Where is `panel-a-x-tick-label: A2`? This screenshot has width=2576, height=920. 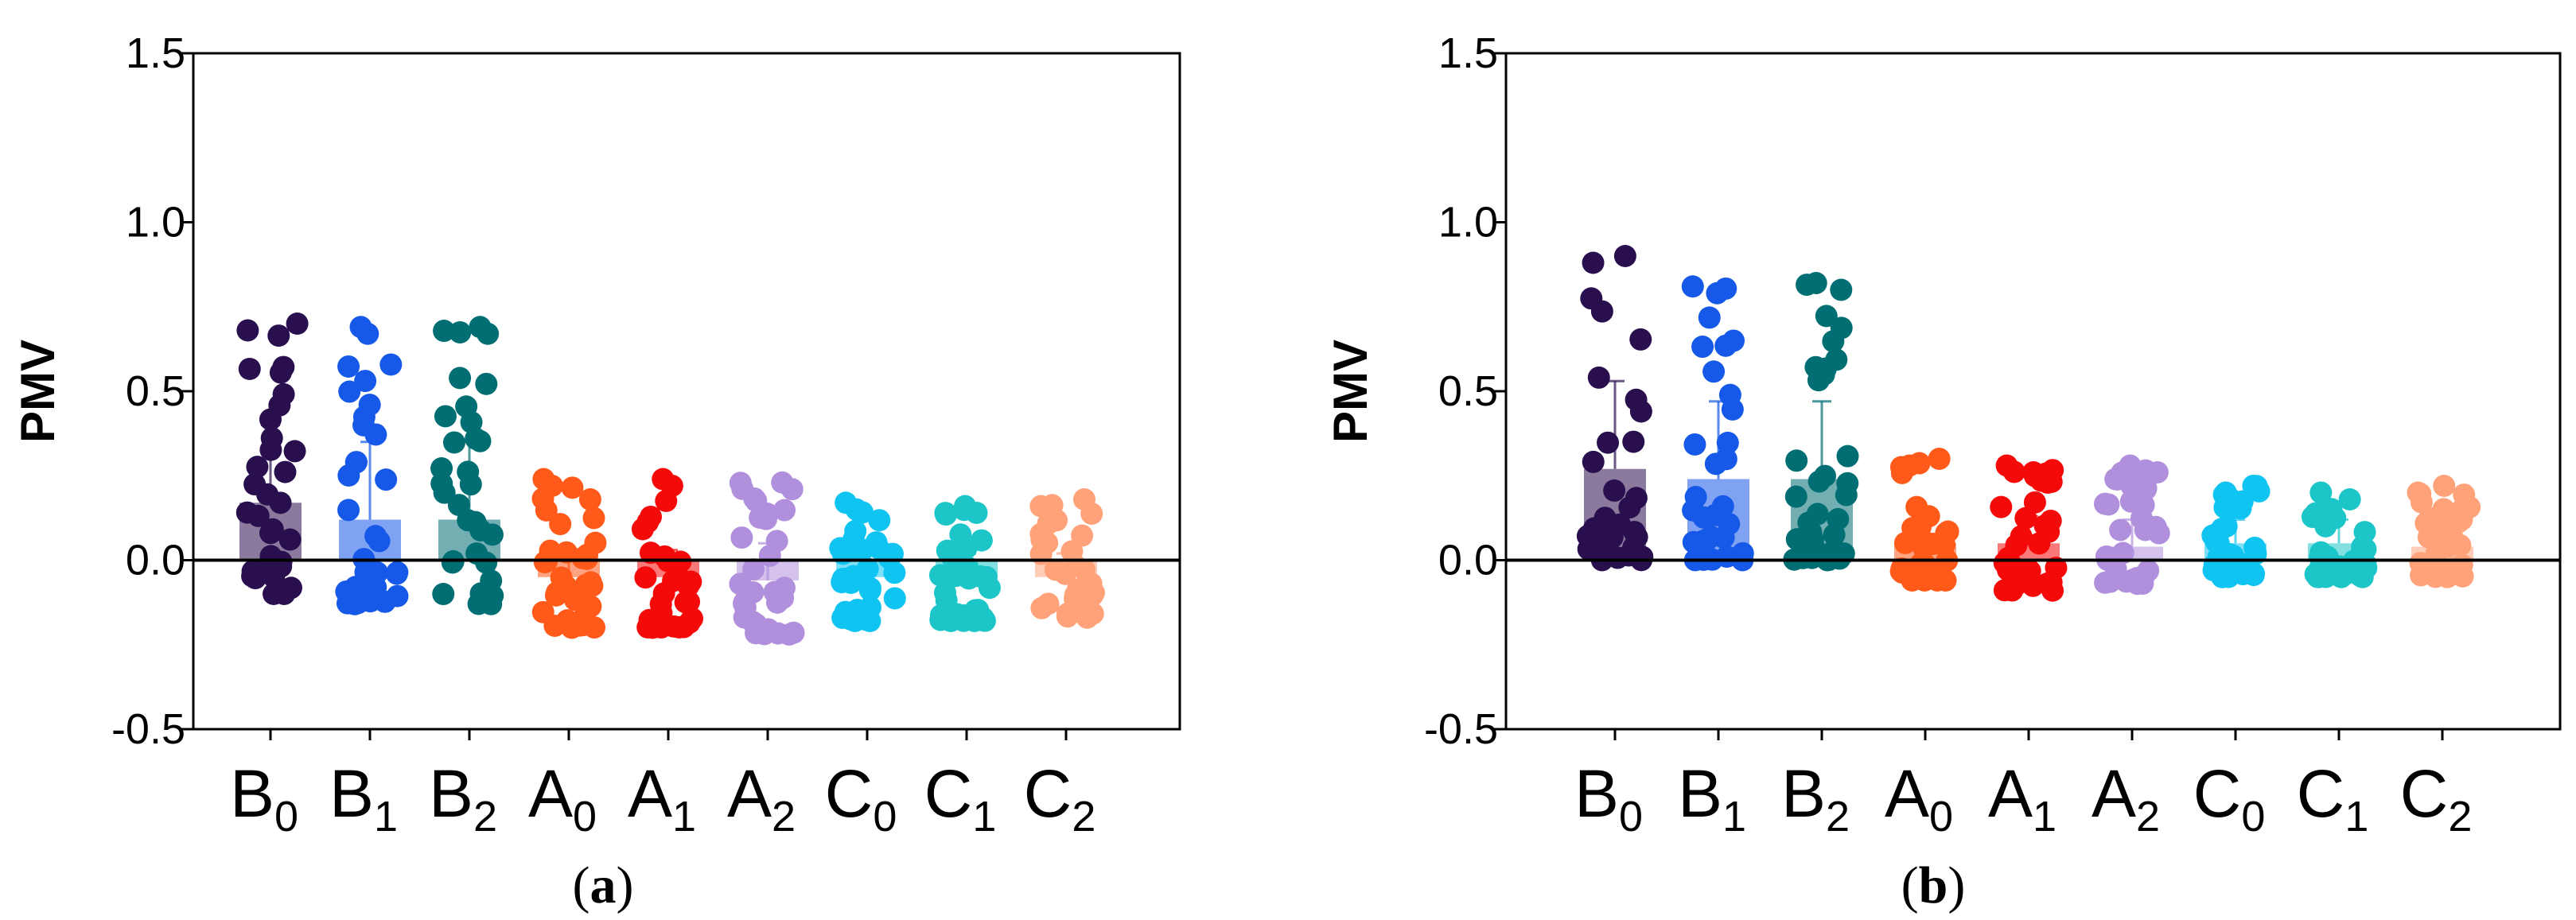
panel-a-x-tick-label: A2 is located at coordinates (762, 798).